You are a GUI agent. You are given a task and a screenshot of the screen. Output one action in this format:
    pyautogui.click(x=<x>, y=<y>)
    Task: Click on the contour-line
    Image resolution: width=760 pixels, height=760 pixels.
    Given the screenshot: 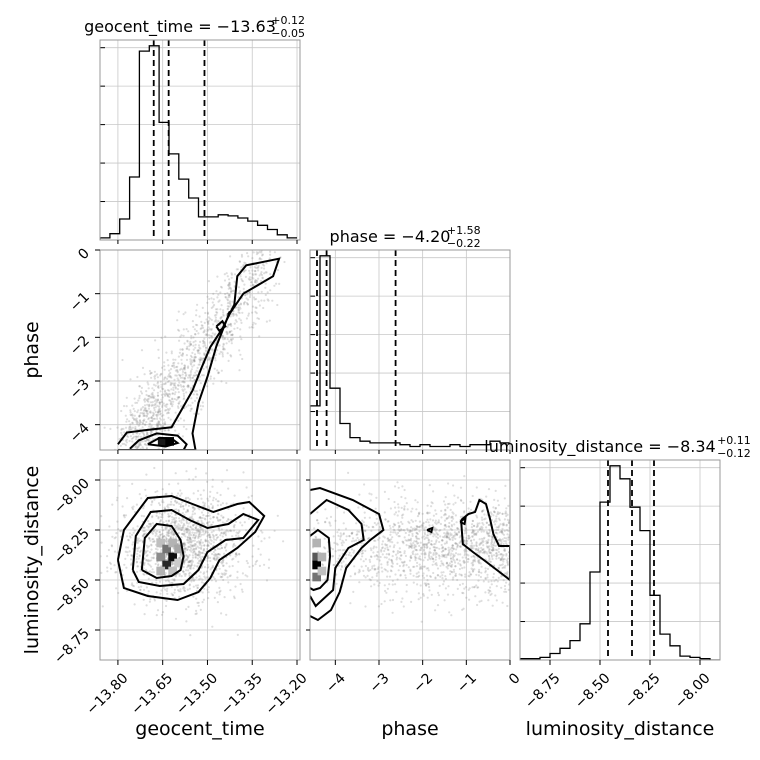 What is the action you would take?
    pyautogui.click(x=191, y=548)
    